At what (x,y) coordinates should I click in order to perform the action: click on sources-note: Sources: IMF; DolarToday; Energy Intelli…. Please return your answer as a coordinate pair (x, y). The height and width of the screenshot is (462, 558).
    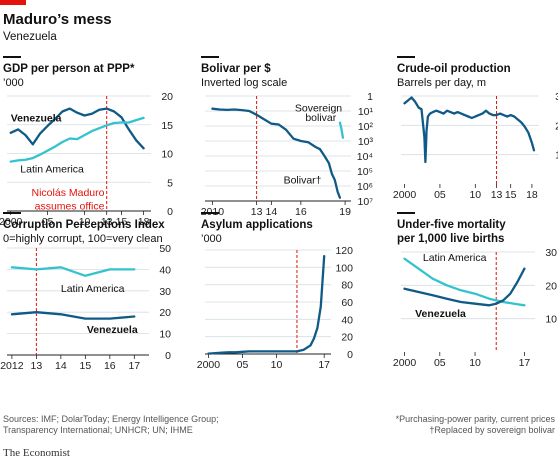
    Looking at the image, I should click on (111, 425).